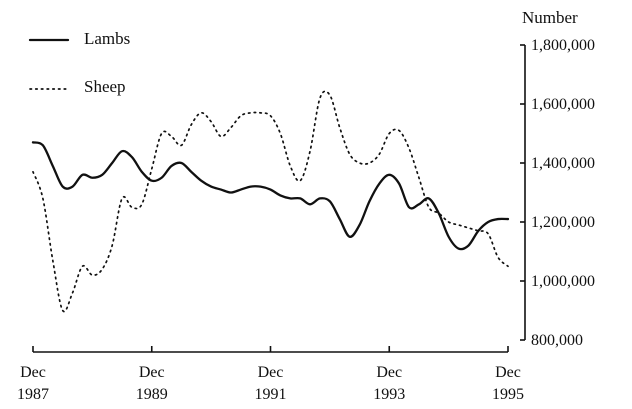  I want to click on x-tick-label: Dec 1993, so click(389, 383).